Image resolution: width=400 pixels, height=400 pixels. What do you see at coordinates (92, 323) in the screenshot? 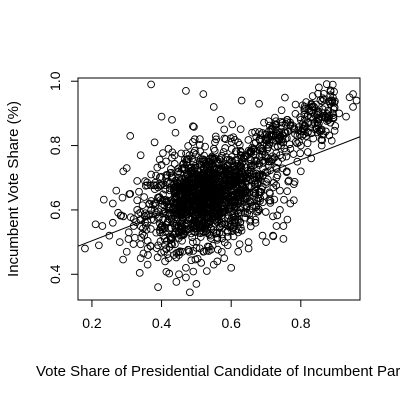
I see `x-tick-label: 0.2` at bounding box center [92, 323].